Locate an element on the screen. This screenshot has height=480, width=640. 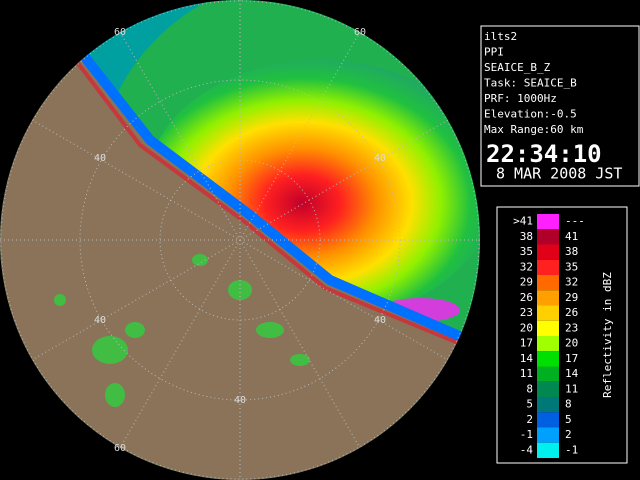
info-panel is located at coordinates (560, 106).